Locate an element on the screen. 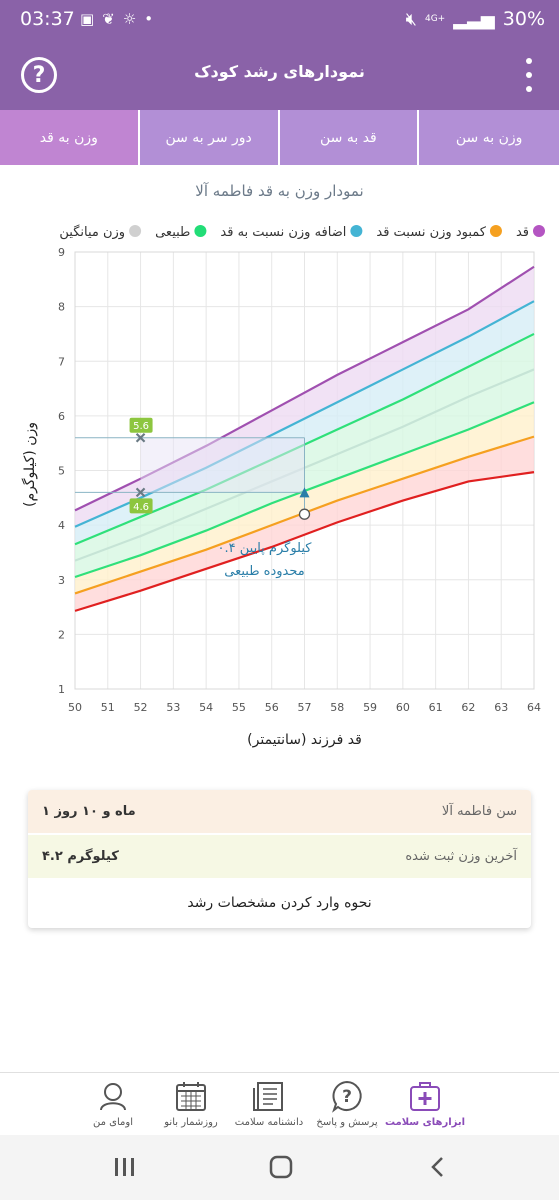  legend-label: طبیعی is located at coordinates (172, 232).